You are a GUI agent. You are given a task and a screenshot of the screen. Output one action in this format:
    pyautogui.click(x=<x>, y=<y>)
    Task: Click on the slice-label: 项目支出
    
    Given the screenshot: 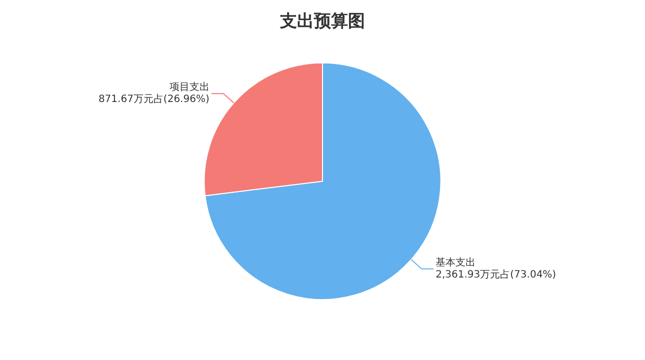 What is the action you would take?
    pyautogui.click(x=189, y=87)
    